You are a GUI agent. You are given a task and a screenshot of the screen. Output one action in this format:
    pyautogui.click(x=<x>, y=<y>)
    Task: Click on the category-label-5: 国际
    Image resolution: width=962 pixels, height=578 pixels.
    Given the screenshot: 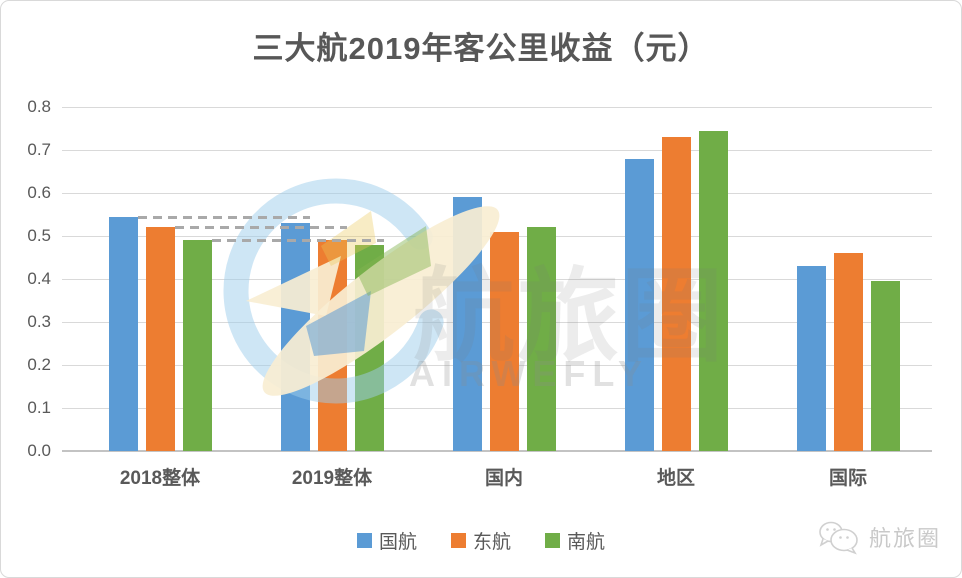 What is the action you would take?
    pyautogui.click(x=847, y=478)
    